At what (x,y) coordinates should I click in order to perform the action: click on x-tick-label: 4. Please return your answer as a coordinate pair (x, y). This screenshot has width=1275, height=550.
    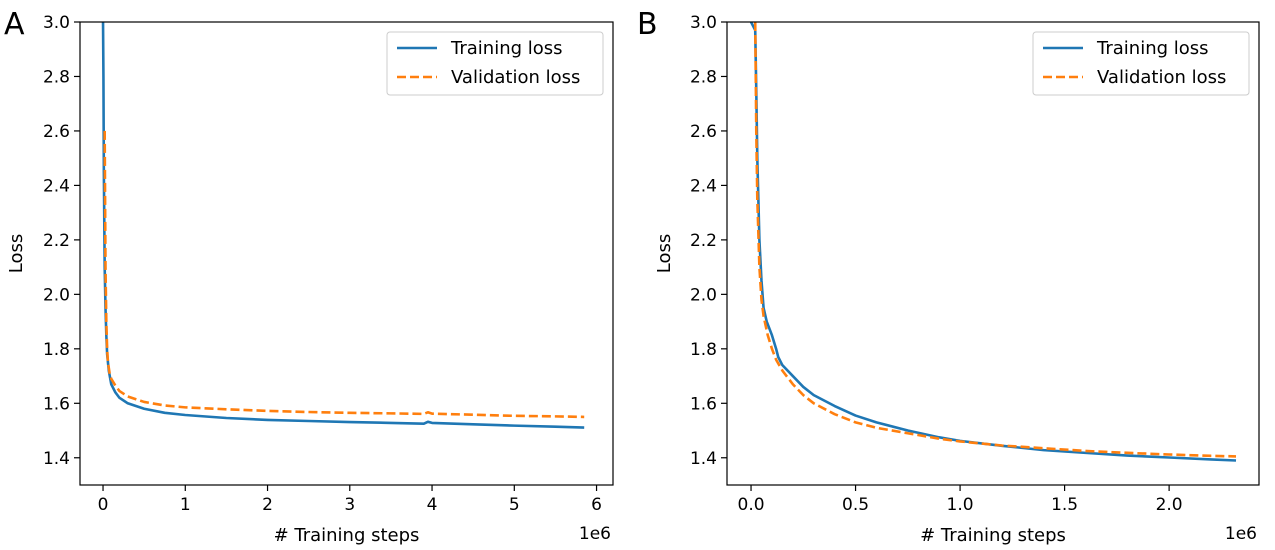
    Looking at the image, I should click on (432, 505).